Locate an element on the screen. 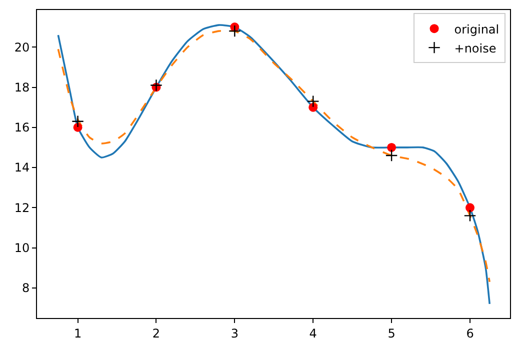 The image size is (522, 350). y-tick-label: 12 is located at coordinates (22, 207).